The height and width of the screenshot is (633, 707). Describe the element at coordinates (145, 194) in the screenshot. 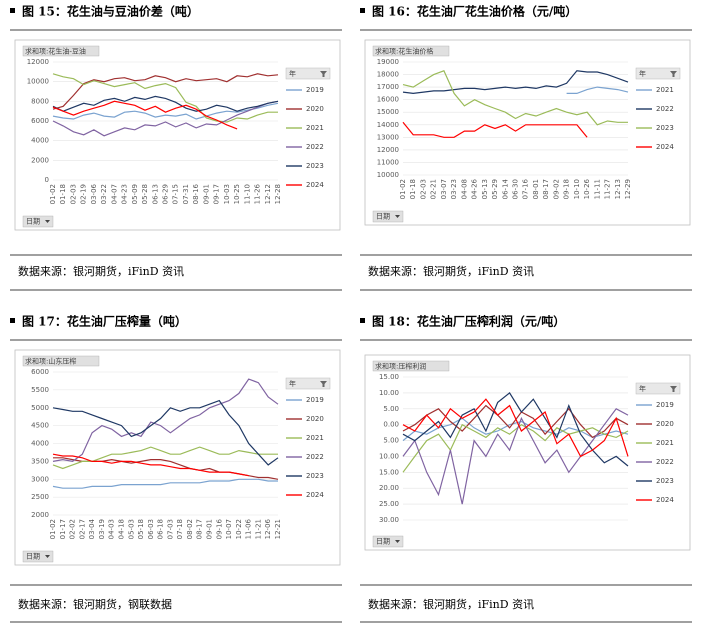

I see `x-tick-label: 05-28` at that location.